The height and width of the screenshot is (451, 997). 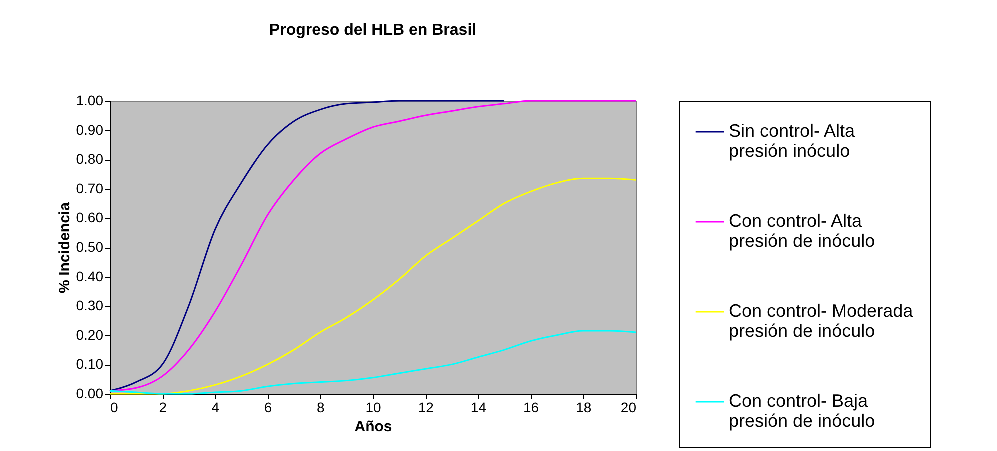 What do you see at coordinates (216, 408) in the screenshot?
I see `x-tick-label: 4` at bounding box center [216, 408].